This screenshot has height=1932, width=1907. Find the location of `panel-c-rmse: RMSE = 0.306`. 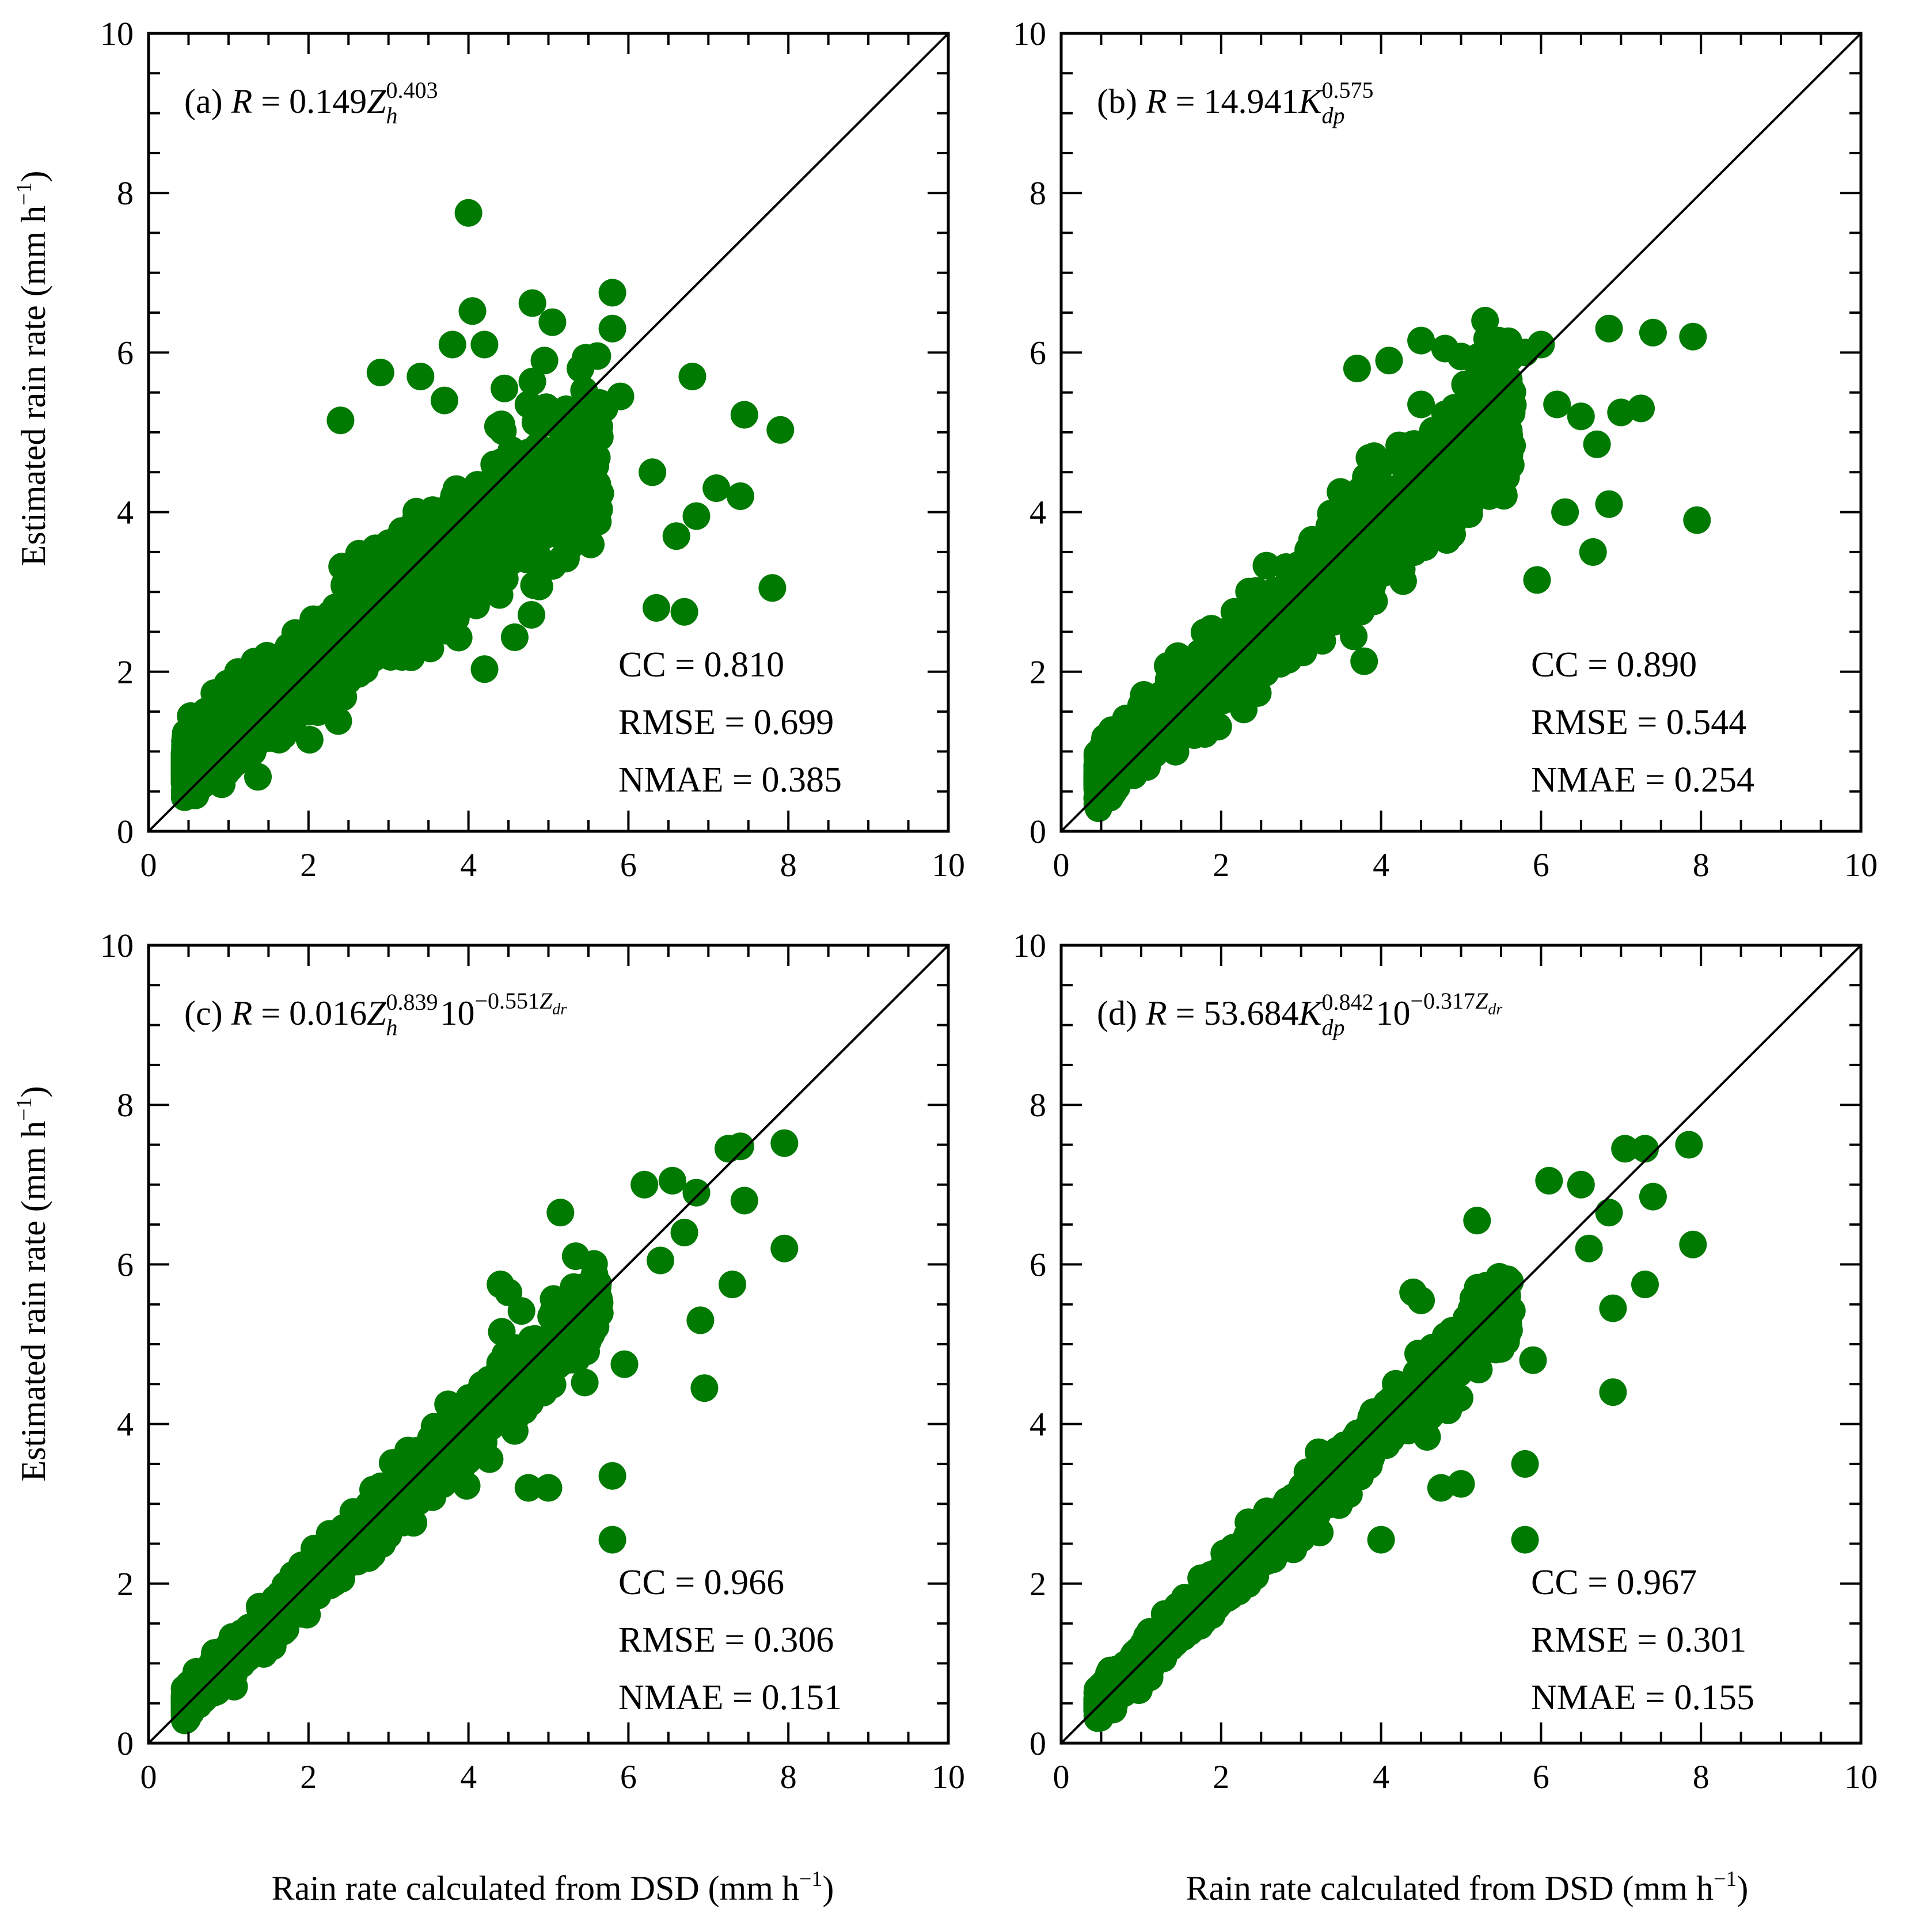

panel-c-rmse: RMSE = 0.306 is located at coordinates (726, 1640).